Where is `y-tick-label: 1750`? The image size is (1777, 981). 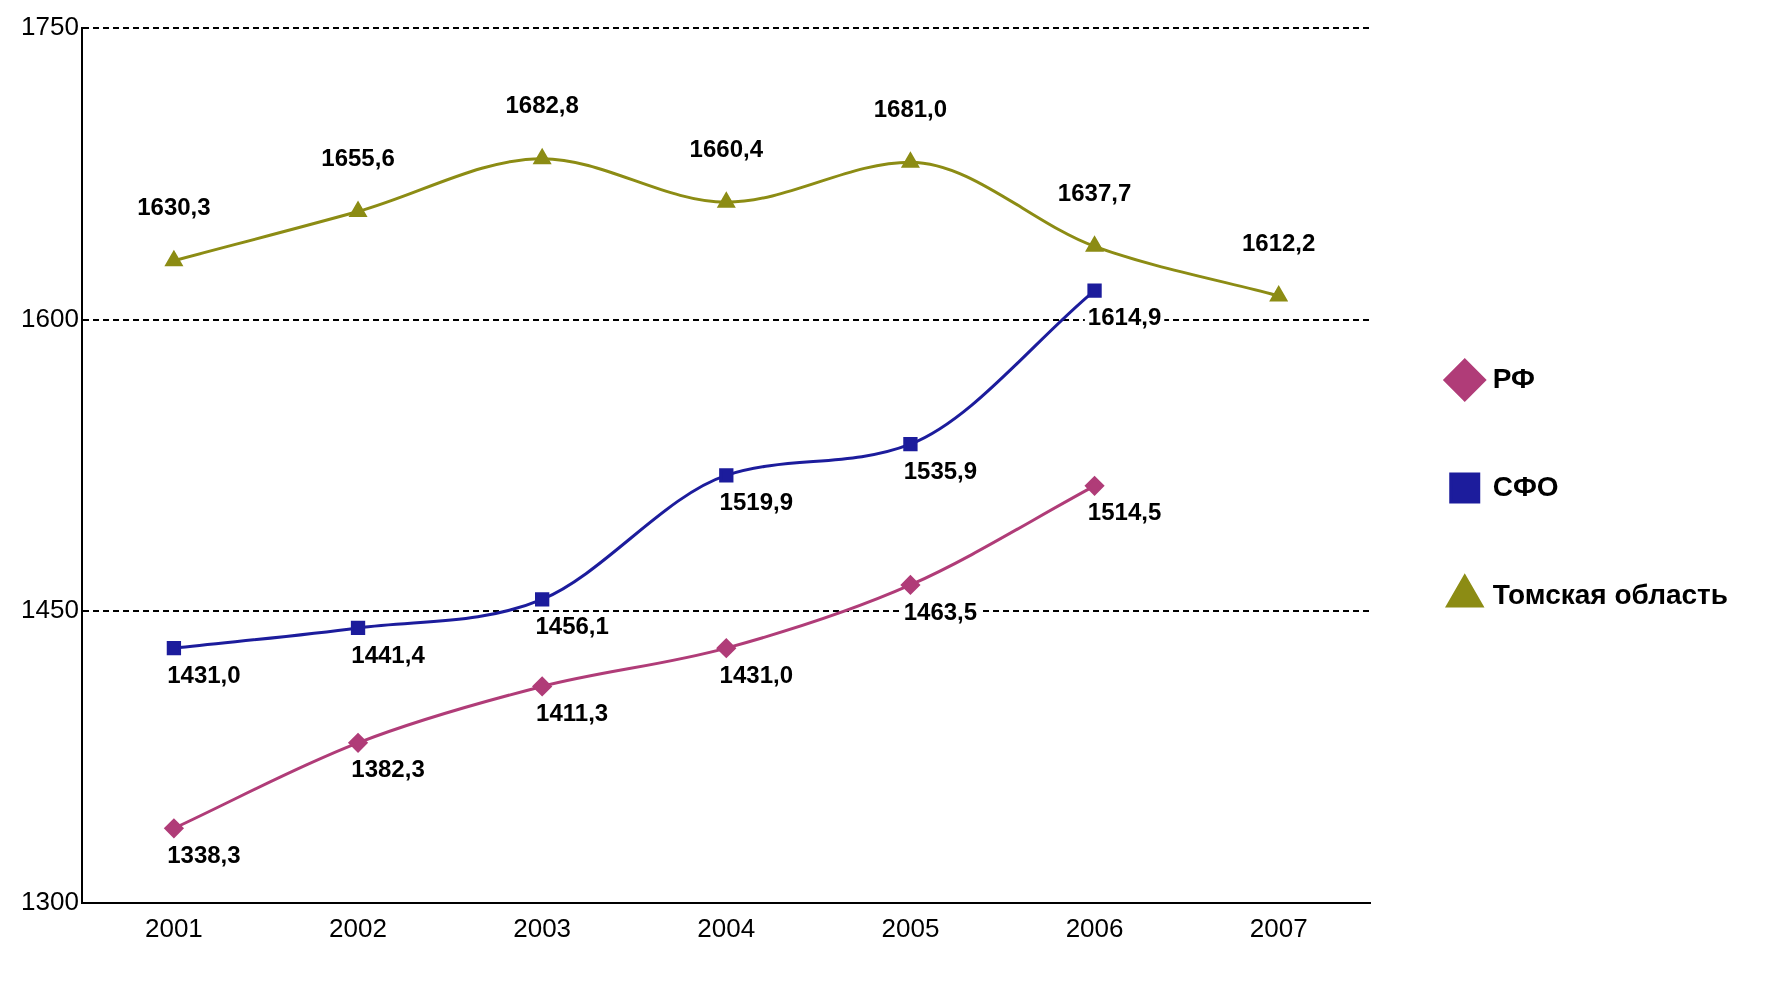
y-tick-label: 1750 is located at coordinates (50, 26).